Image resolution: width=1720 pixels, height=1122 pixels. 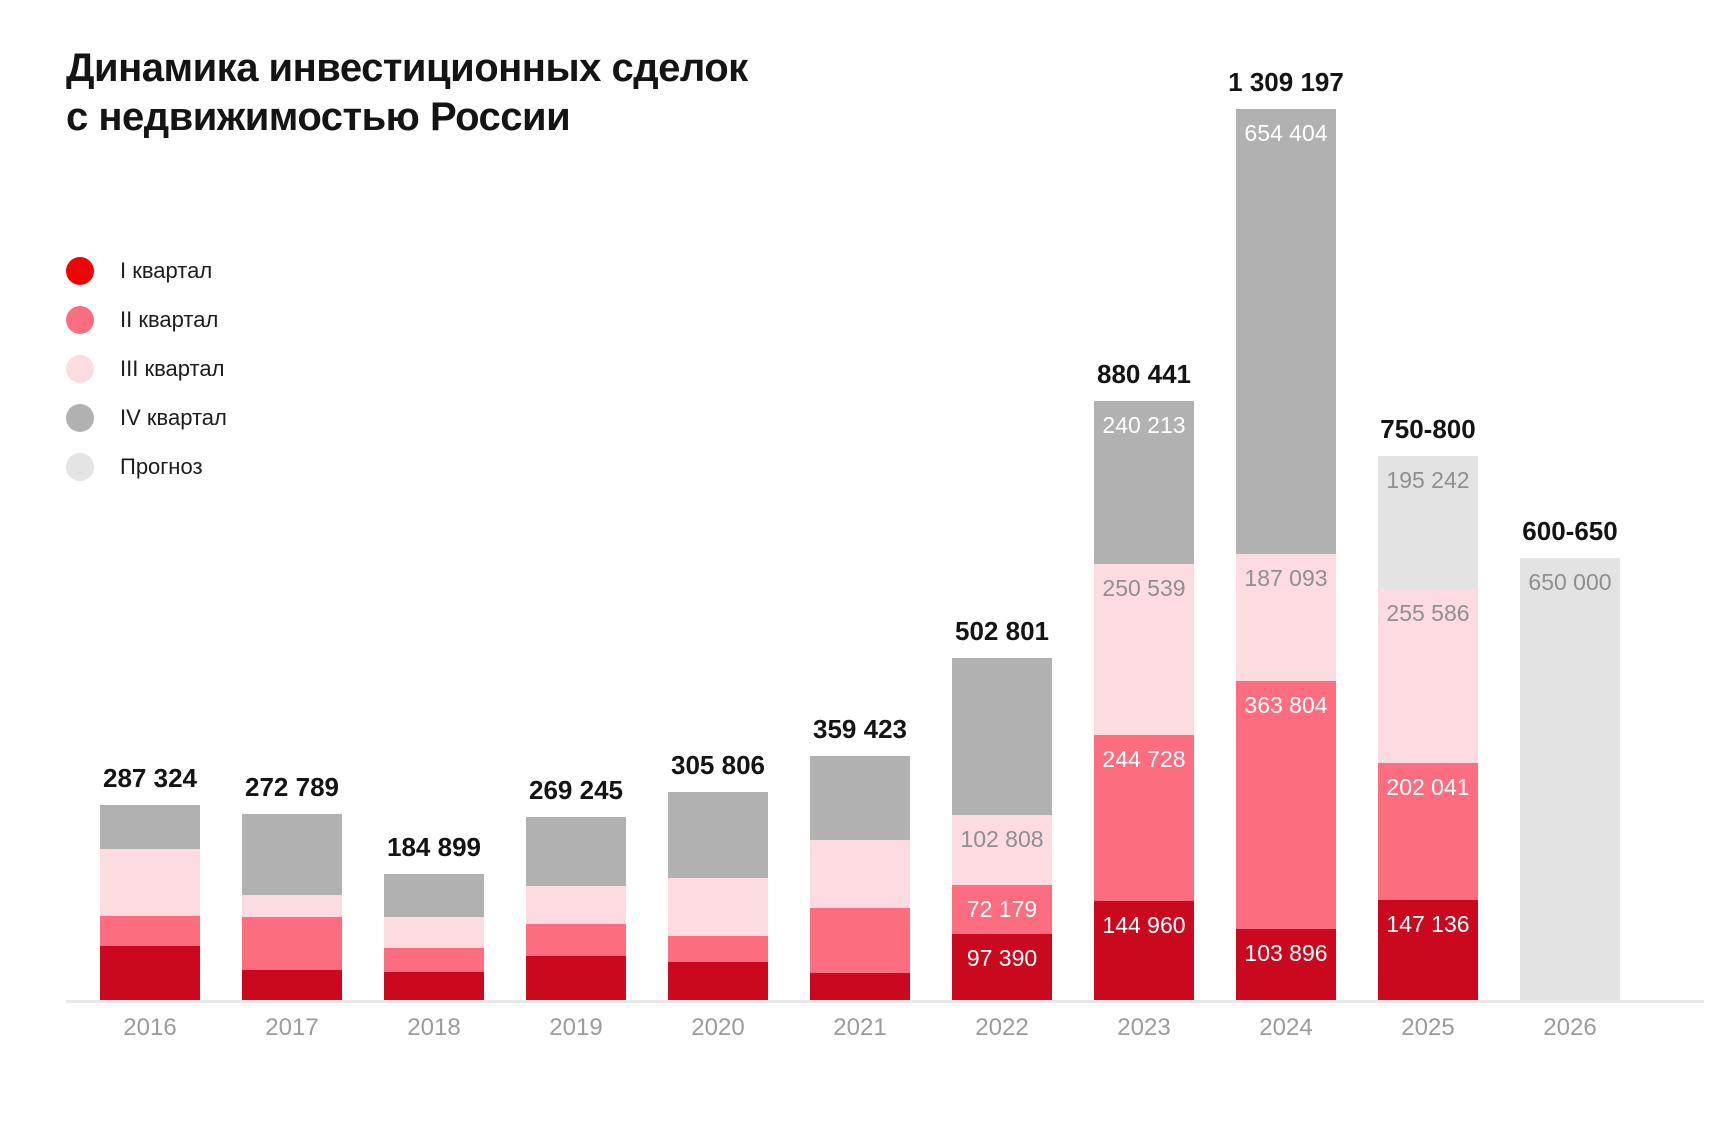 What do you see at coordinates (292, 1027) in the screenshot?
I see `x-axis-label-2017: 2017` at bounding box center [292, 1027].